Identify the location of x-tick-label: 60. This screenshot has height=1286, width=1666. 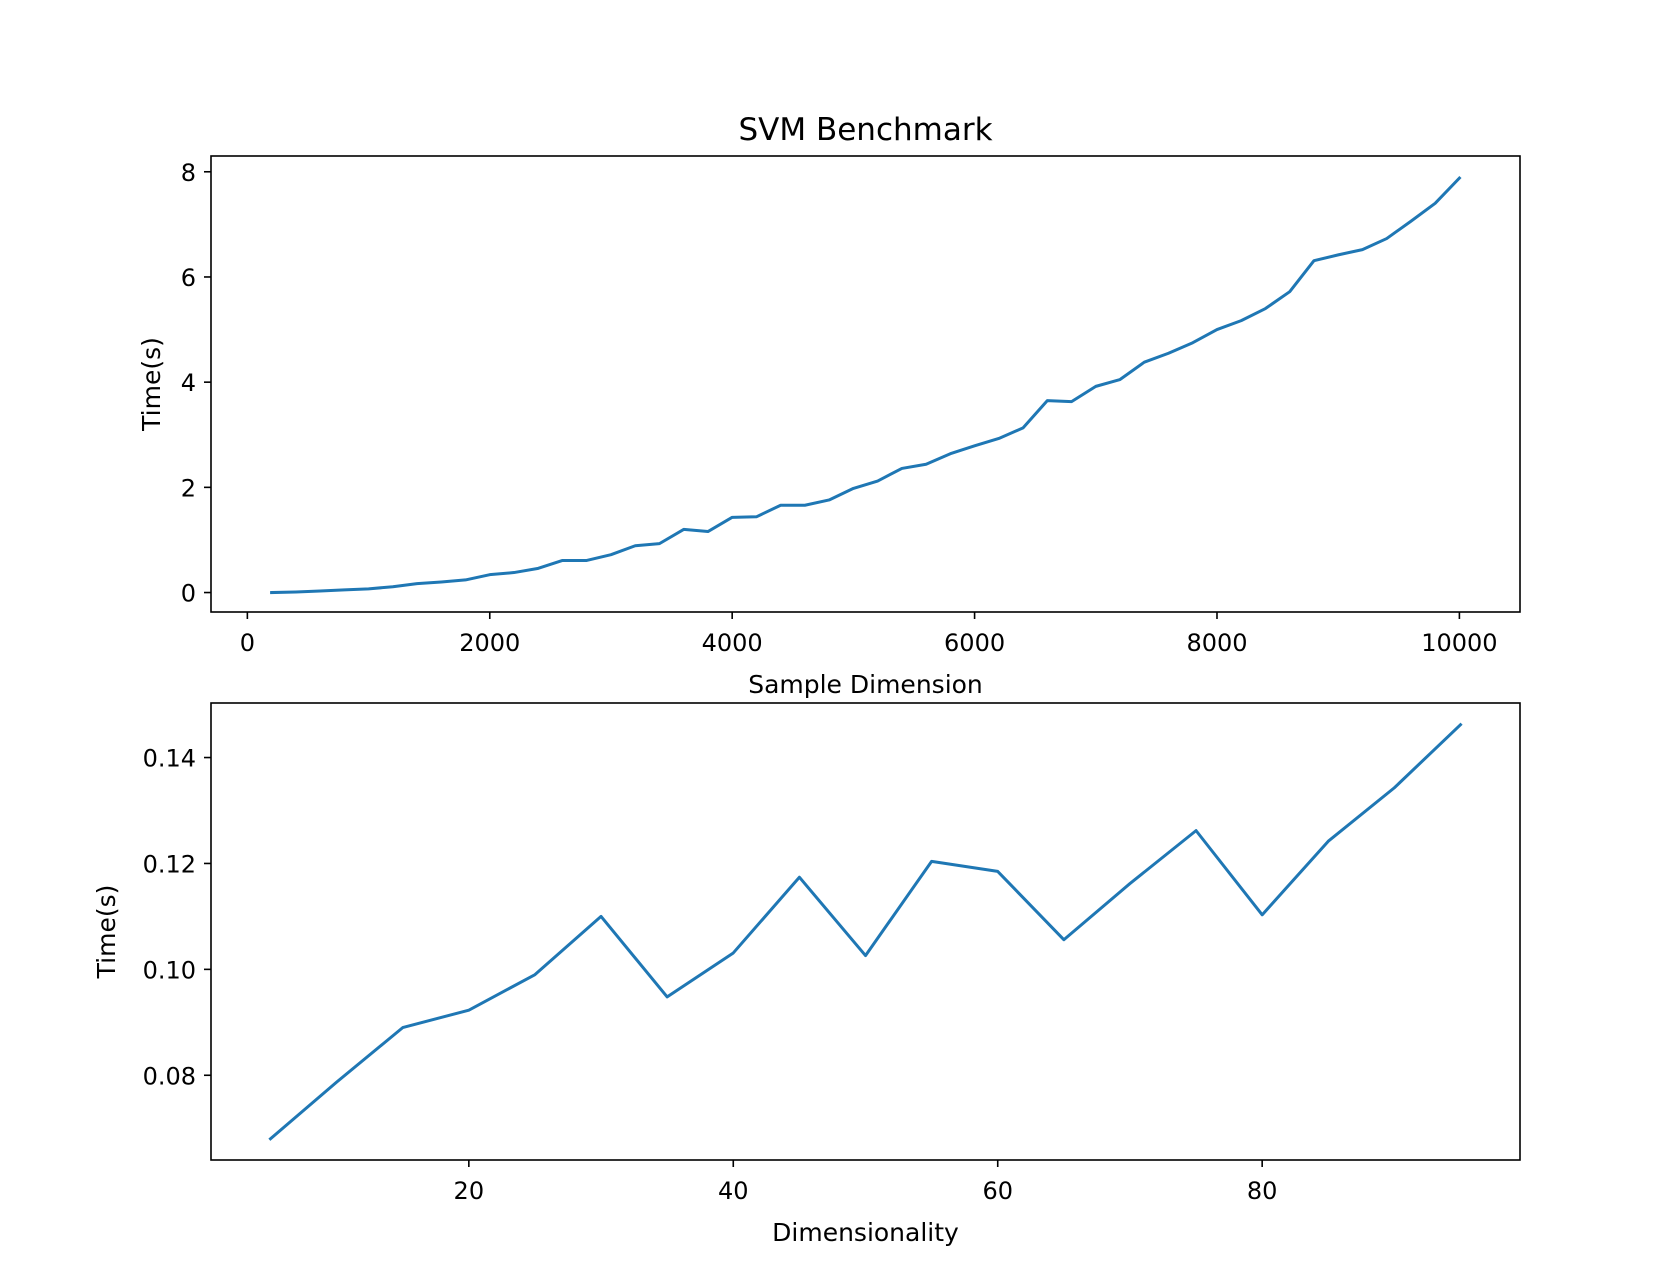
(997, 1191).